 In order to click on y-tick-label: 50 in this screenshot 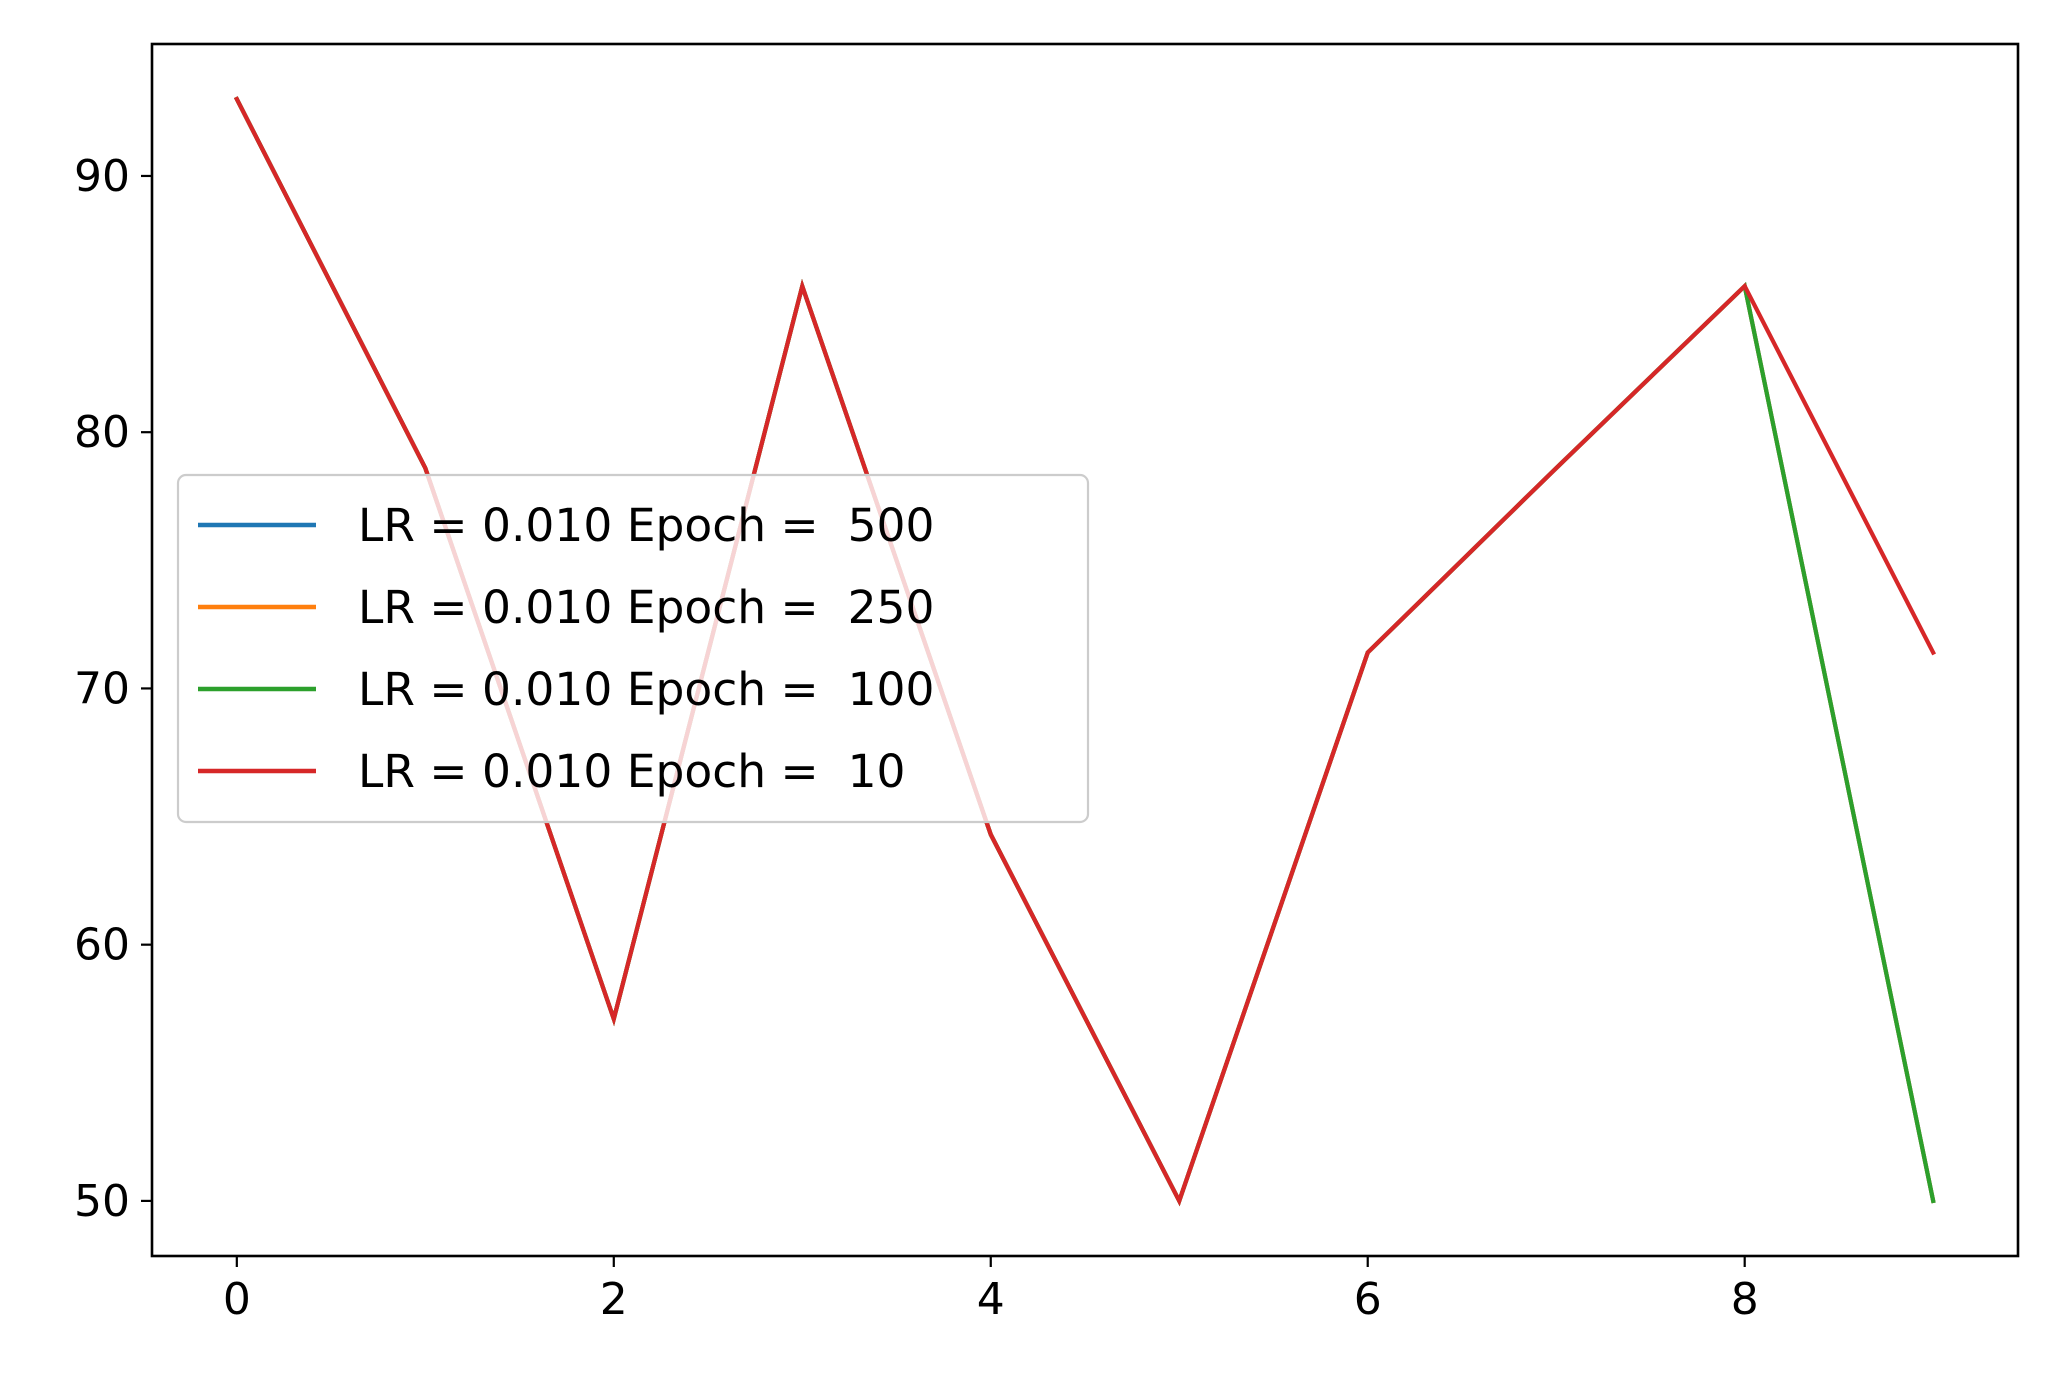, I will do `click(102, 1201)`.